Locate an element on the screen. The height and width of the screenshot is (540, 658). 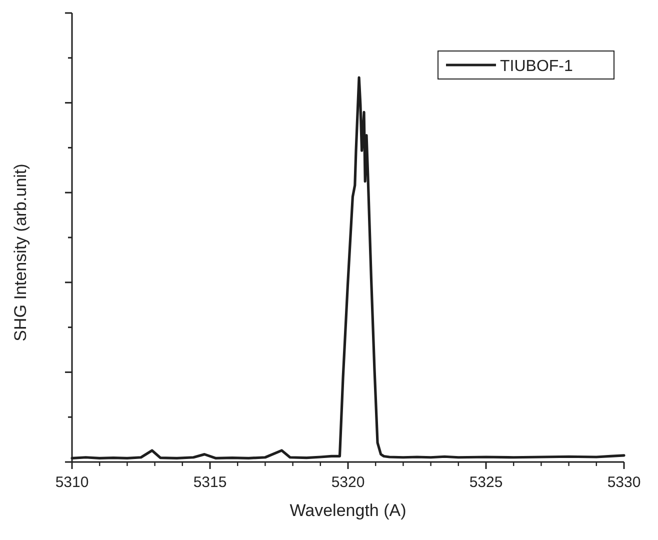
x-tick-label: 5325 is located at coordinates (486, 482).